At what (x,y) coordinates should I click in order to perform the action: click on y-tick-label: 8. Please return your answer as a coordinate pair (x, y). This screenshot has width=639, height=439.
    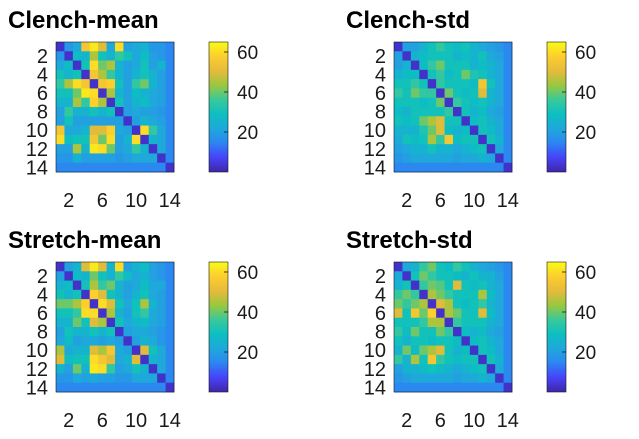
    Looking at the image, I should click on (380, 333).